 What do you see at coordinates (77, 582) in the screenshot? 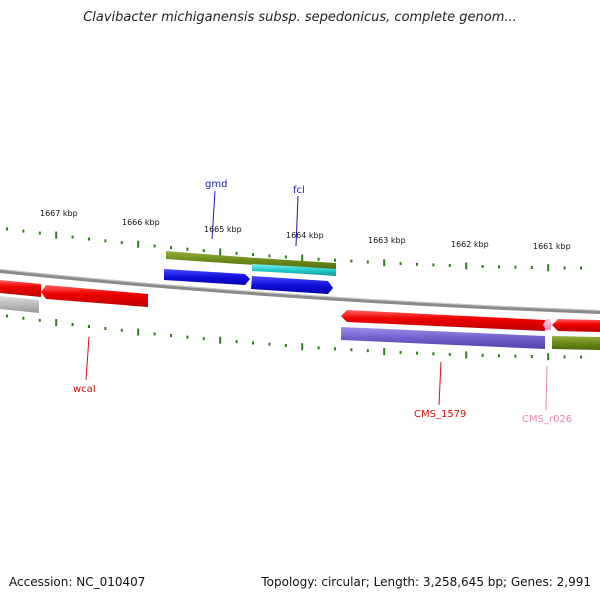
I see `accession-text: Accession: NC_010407` at bounding box center [77, 582].